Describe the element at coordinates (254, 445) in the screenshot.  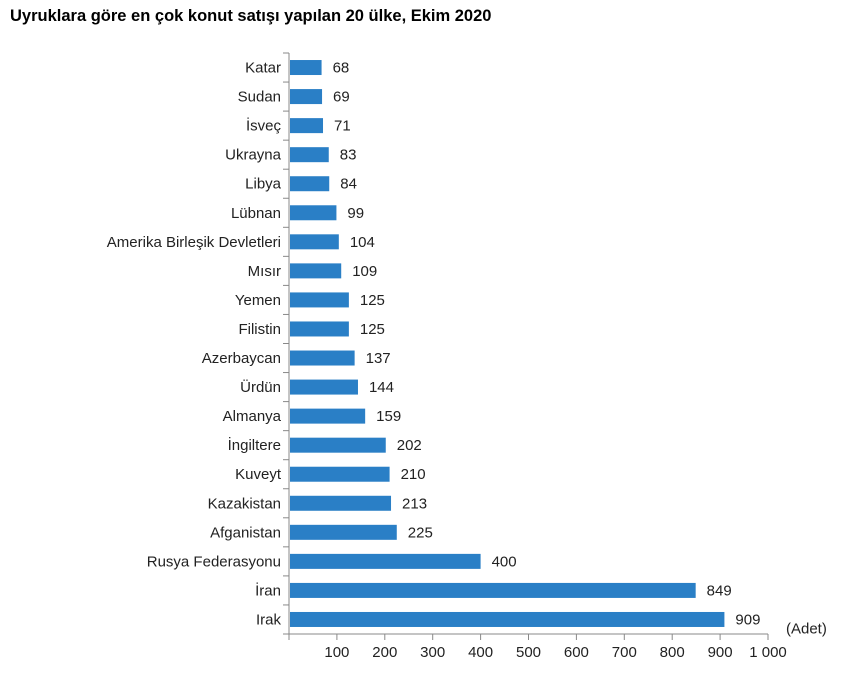
I see `category-label: İngiltere` at that location.